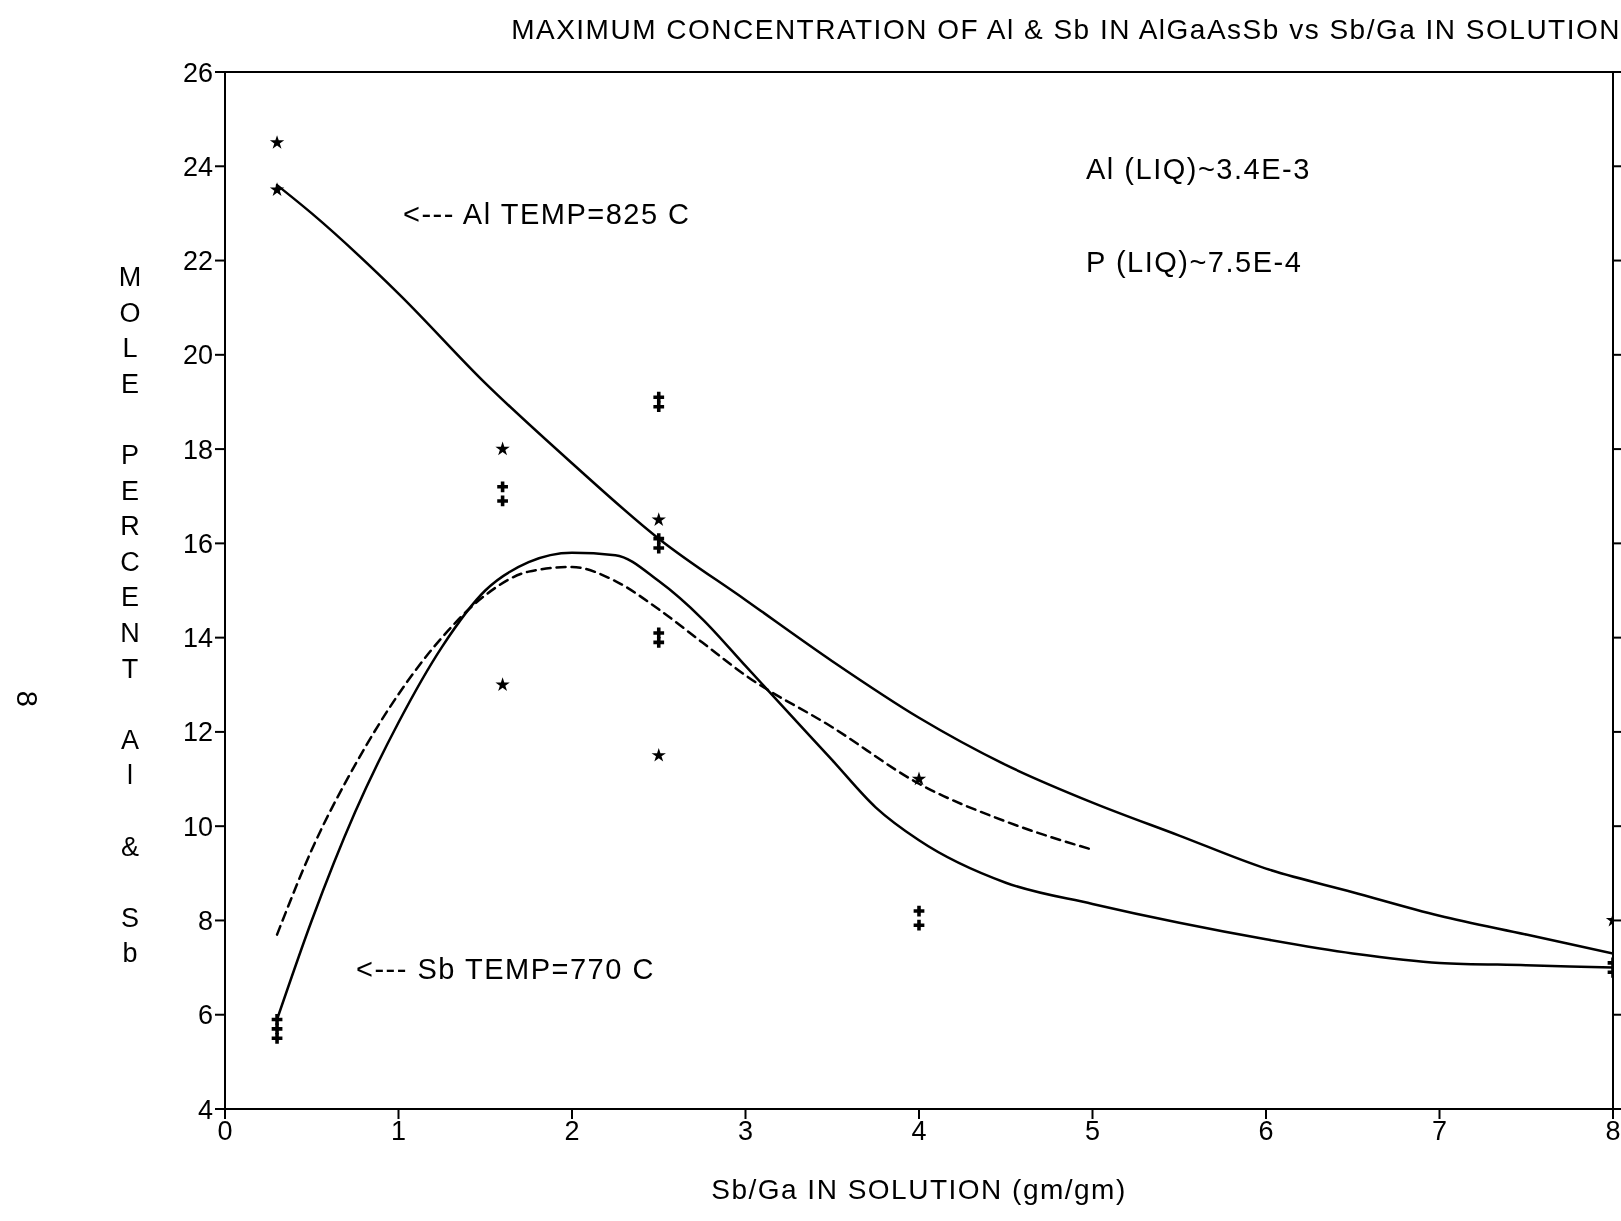 Image resolution: width=1621 pixels, height=1221 pixels. Describe the element at coordinates (1439, 1131) in the screenshot. I see `x-tick-label: 7` at that location.